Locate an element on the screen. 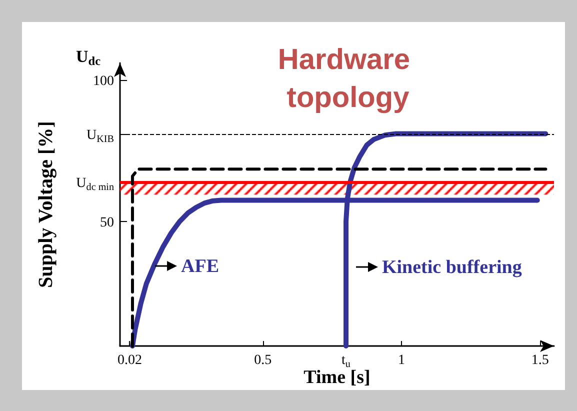 The width and height of the screenshot is (577, 411). x-tick-label: t$_{u}$ is located at coordinates (346, 361).